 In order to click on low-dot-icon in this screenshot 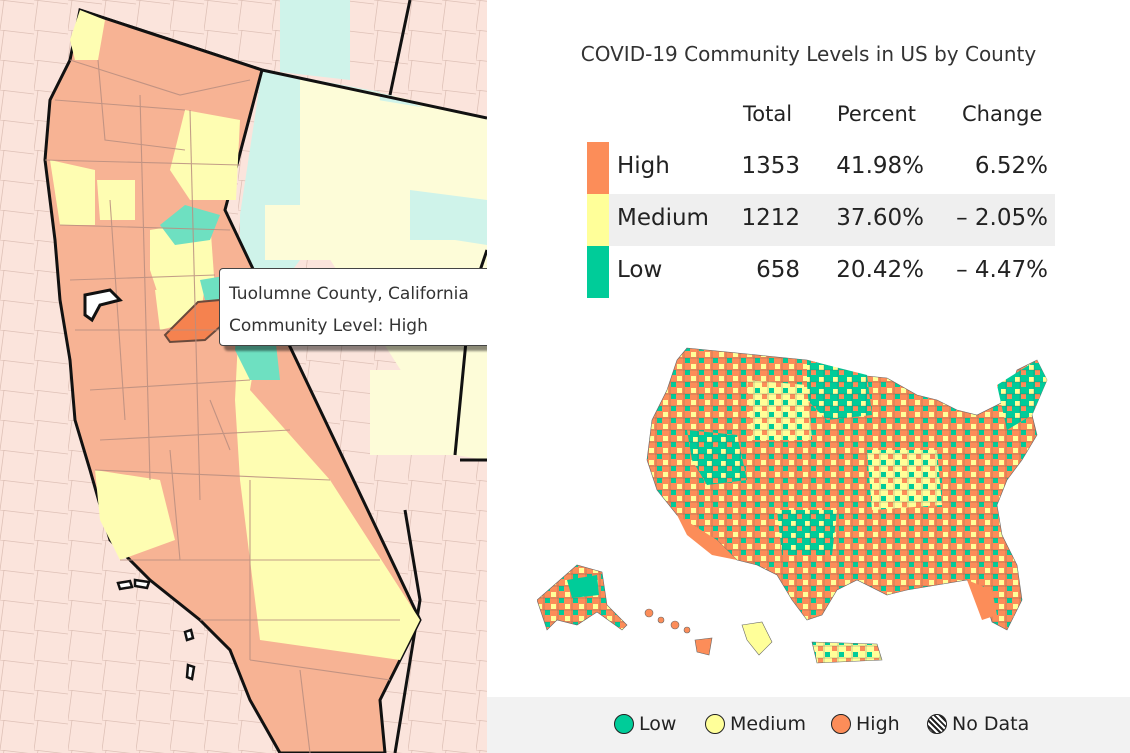, I will do `click(624, 724)`.